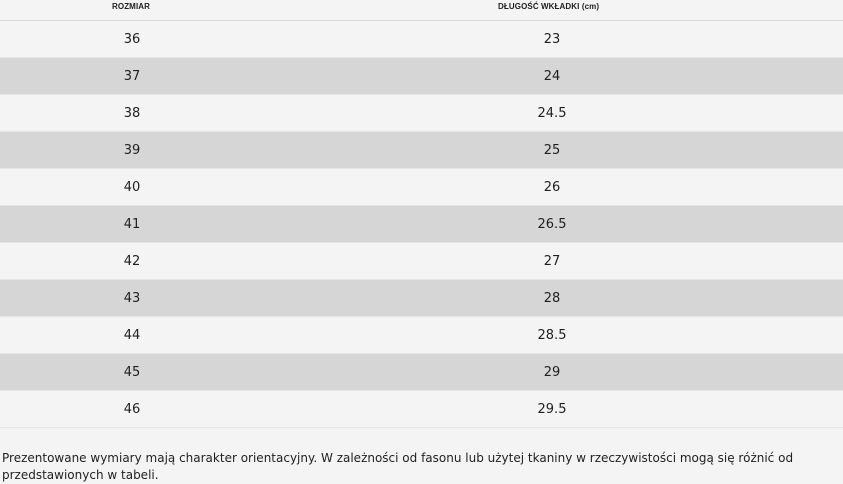 The image size is (843, 484). Describe the element at coordinates (132, 113) in the screenshot. I see `cell-size: 38` at that location.